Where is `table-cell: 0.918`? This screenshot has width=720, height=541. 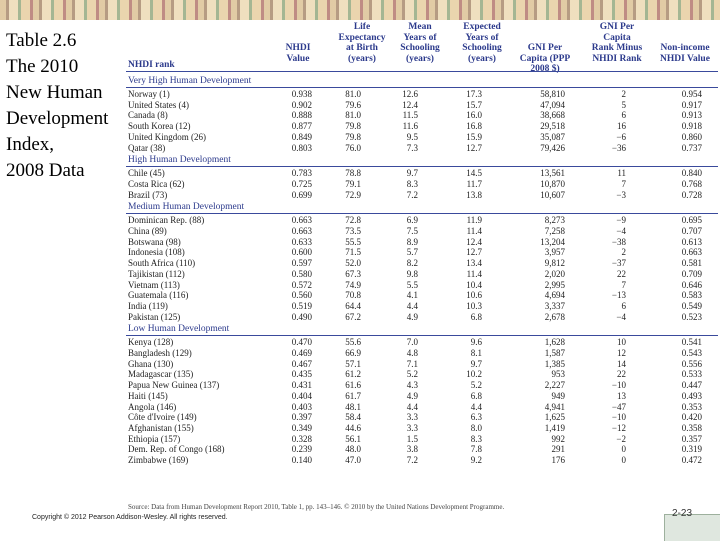
table-cell: 0.918 is located at coordinates (691, 126).